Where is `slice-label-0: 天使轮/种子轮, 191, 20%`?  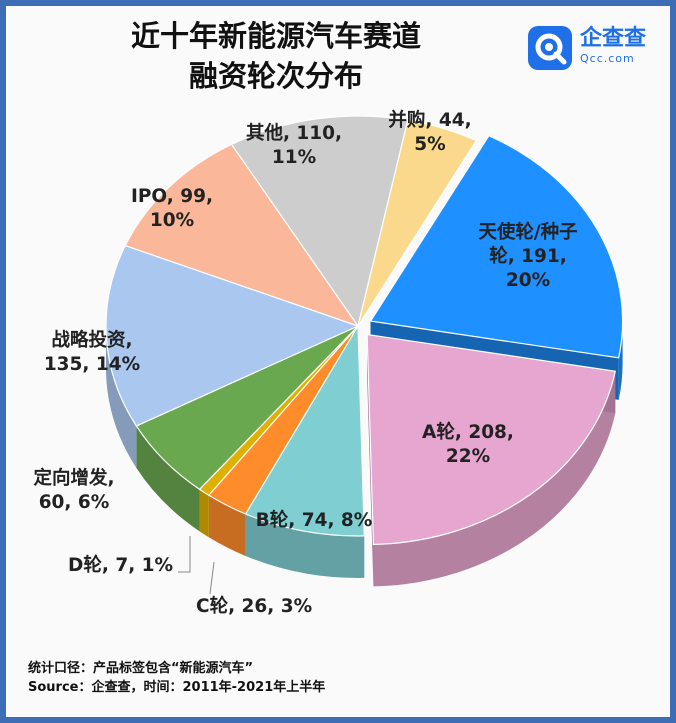 slice-label-0: 天使轮/种子轮, 191, 20% is located at coordinates (527, 256).